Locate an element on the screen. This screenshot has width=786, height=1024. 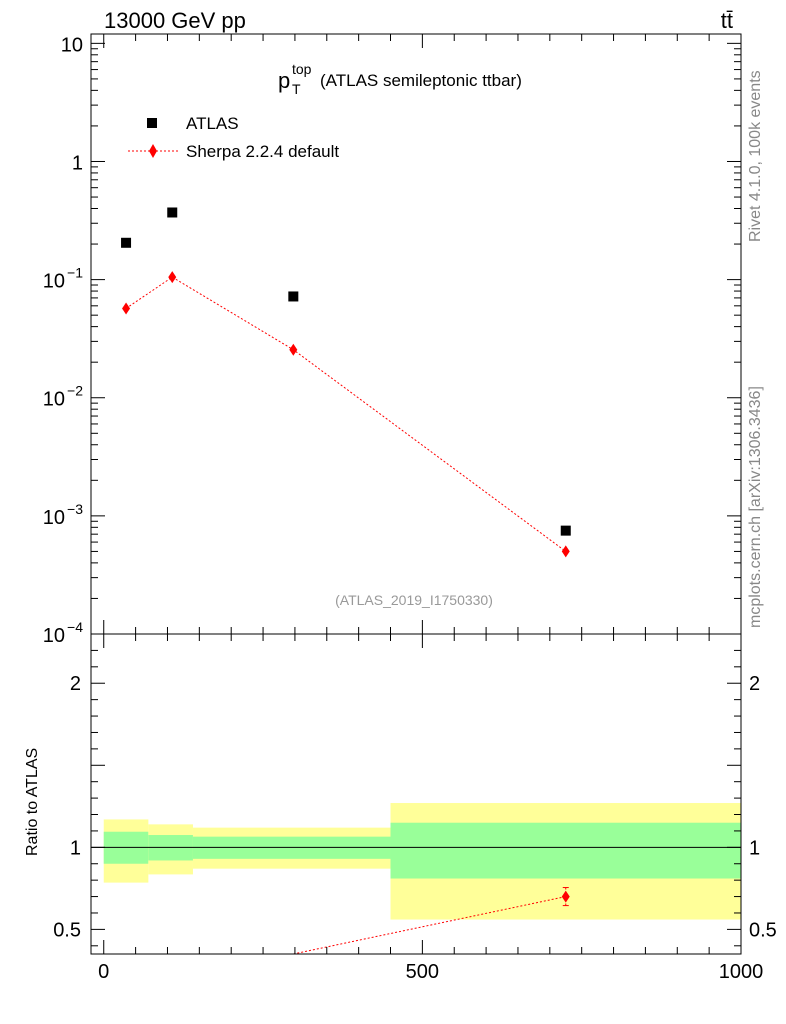
title-subscript: T is located at coordinates (296, 89).